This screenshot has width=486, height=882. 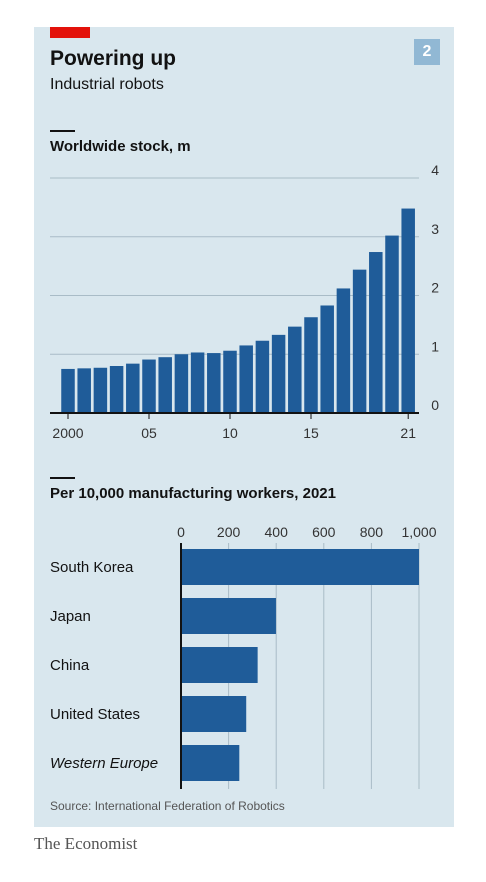 I want to click on x-tick-label: 800, so click(x=372, y=532).